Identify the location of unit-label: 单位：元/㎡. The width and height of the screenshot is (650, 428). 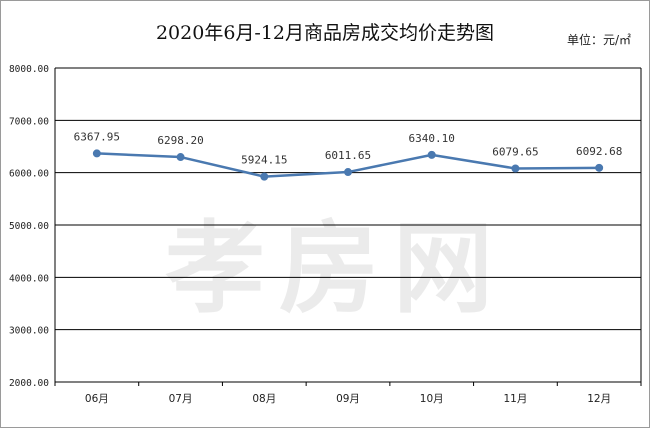
(598, 40).